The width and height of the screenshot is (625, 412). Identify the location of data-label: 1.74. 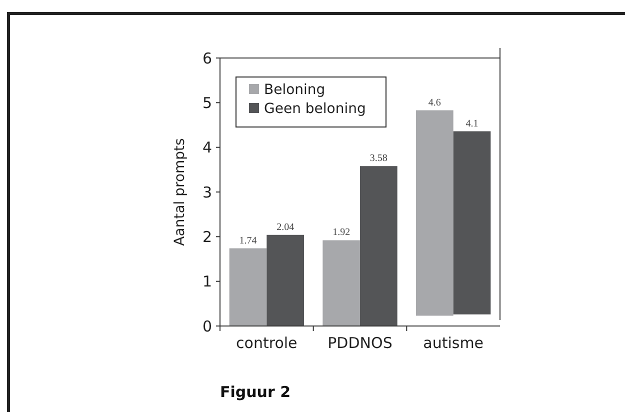
(248, 240).